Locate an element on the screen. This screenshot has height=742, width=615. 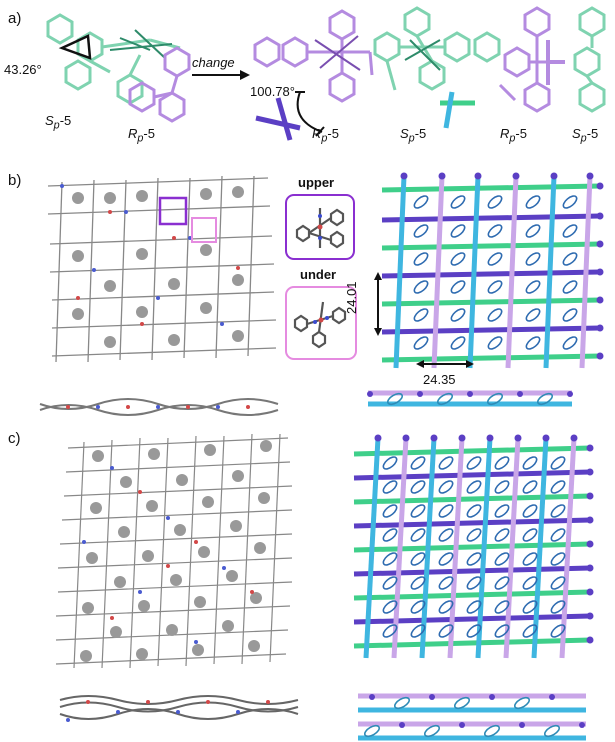
angle-large-label: 100.78° is located at coordinates (272, 91).